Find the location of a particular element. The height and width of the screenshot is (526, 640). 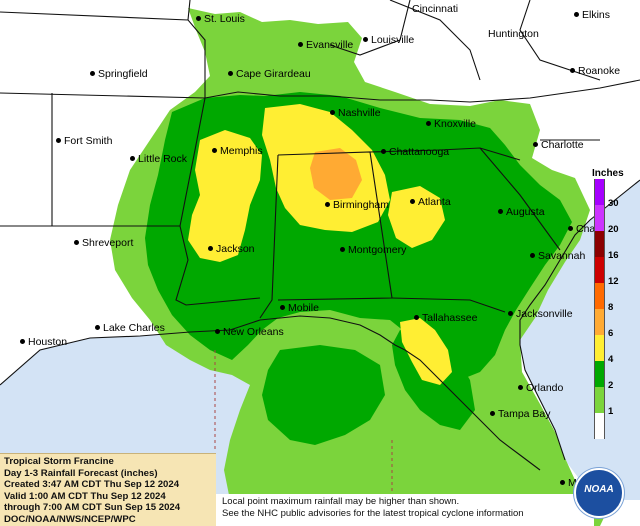

city-louisville: Louisville is located at coordinates (388, 40).